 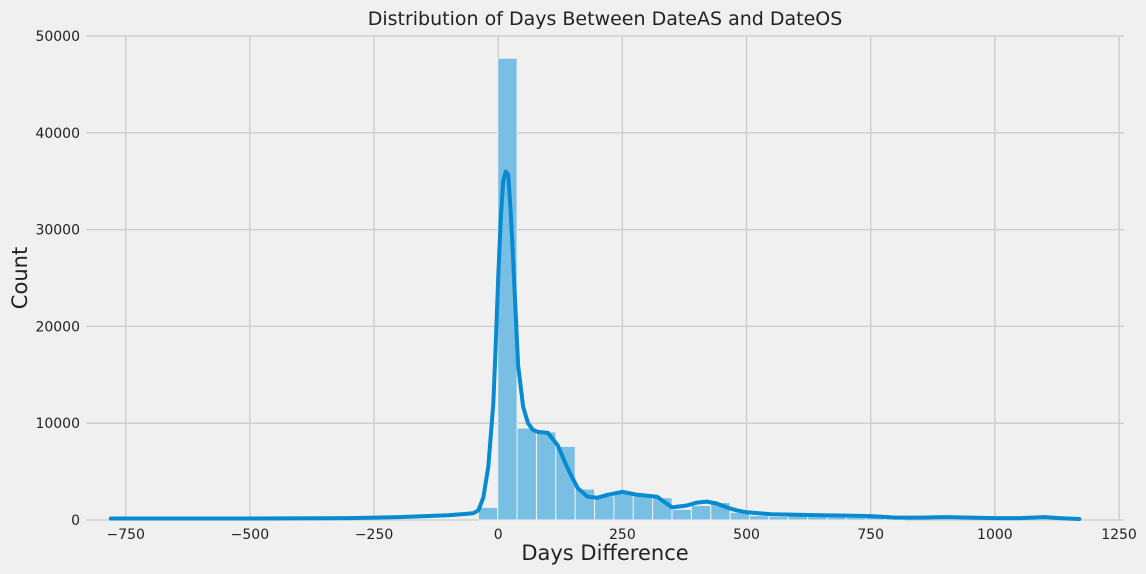 What do you see at coordinates (57, 134) in the screenshot?
I see `y-tick-label: 40000` at bounding box center [57, 134].